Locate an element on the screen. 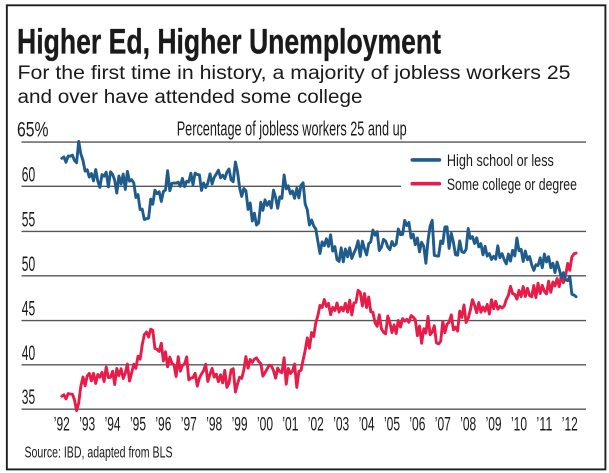  svg-text: ’05 is located at coordinates (392, 425).